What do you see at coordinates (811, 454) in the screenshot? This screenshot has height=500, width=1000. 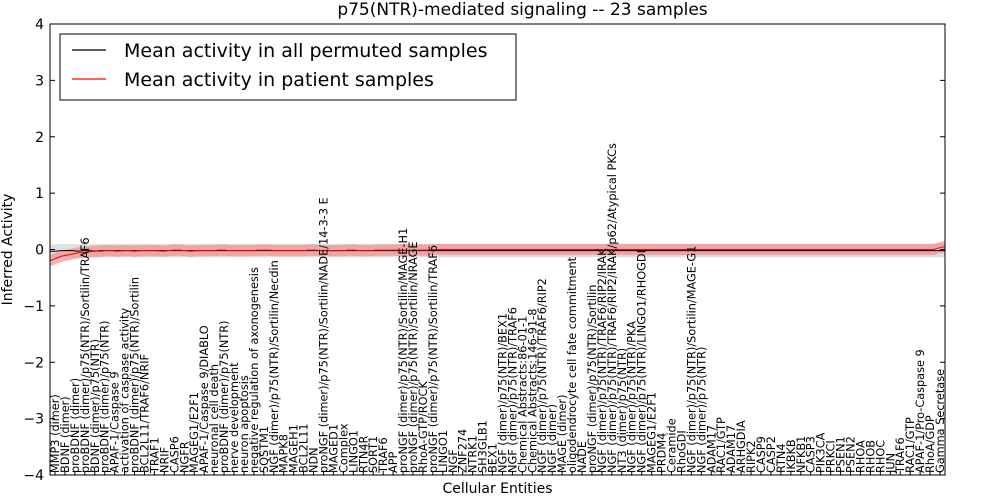 I see `x-tick-label: CASP3` at bounding box center [811, 454].